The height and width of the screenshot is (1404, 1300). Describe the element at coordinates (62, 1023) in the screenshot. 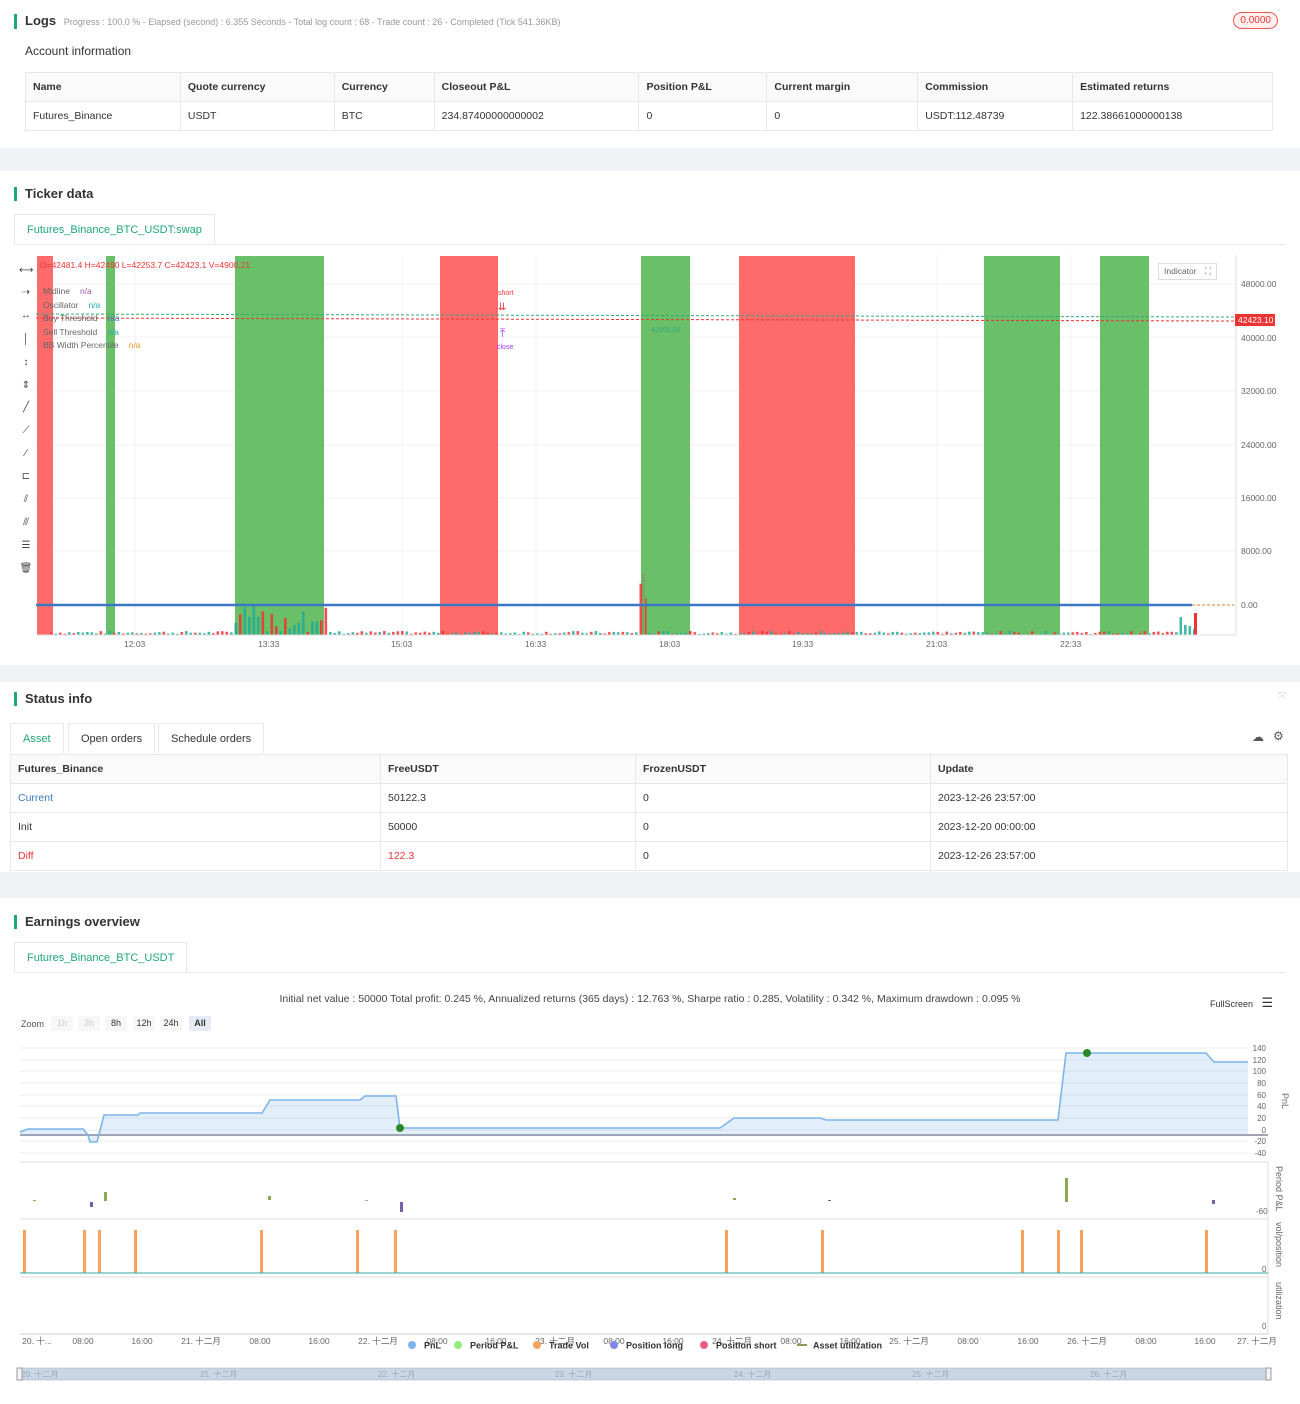

I see `zoom-button-1h: 1h` at that location.